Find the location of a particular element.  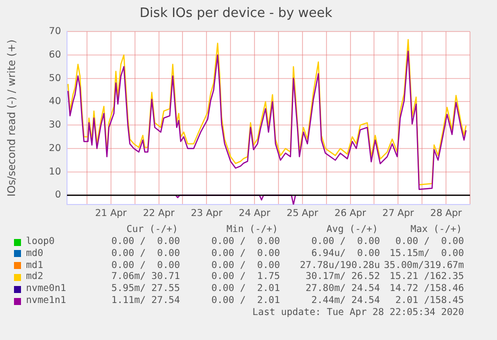

legend-label: nvme0n1 is located at coordinates (46, 289).